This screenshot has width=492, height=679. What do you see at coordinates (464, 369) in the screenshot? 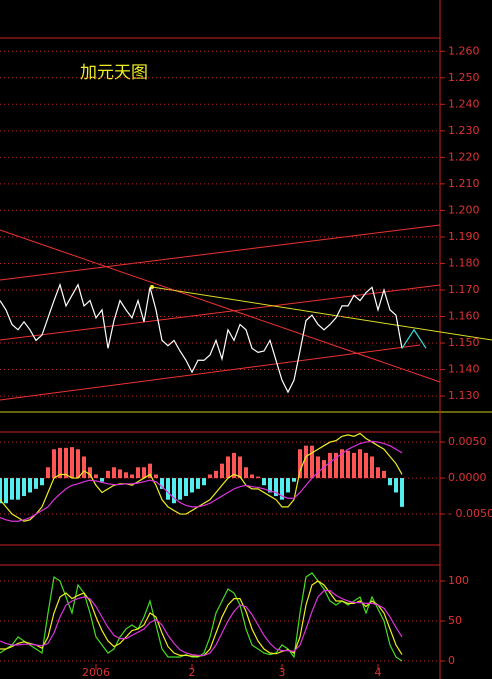
I see `y-tick-label: 1.140` at bounding box center [464, 369].